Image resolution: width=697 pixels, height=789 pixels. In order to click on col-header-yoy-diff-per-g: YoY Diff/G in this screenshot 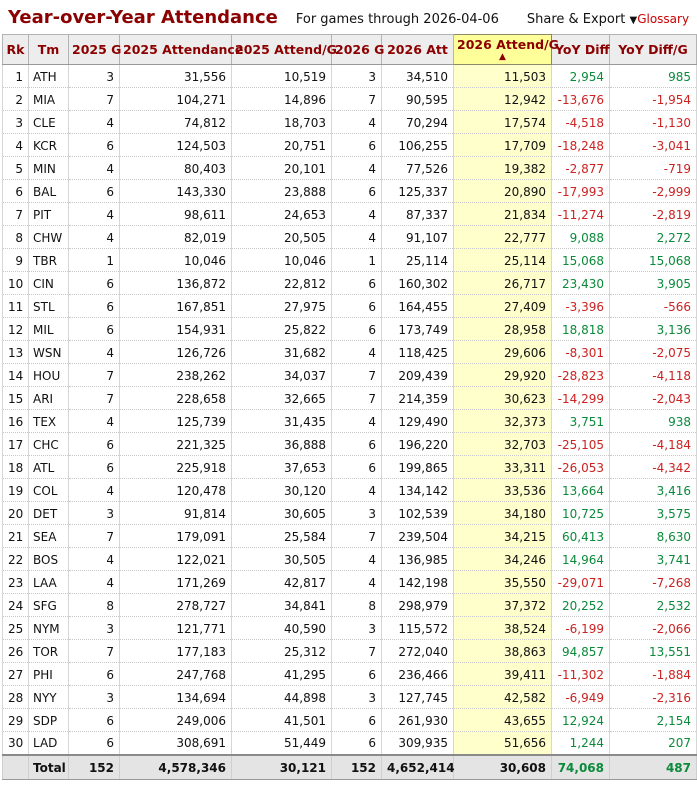, I will do `click(653, 49)`.